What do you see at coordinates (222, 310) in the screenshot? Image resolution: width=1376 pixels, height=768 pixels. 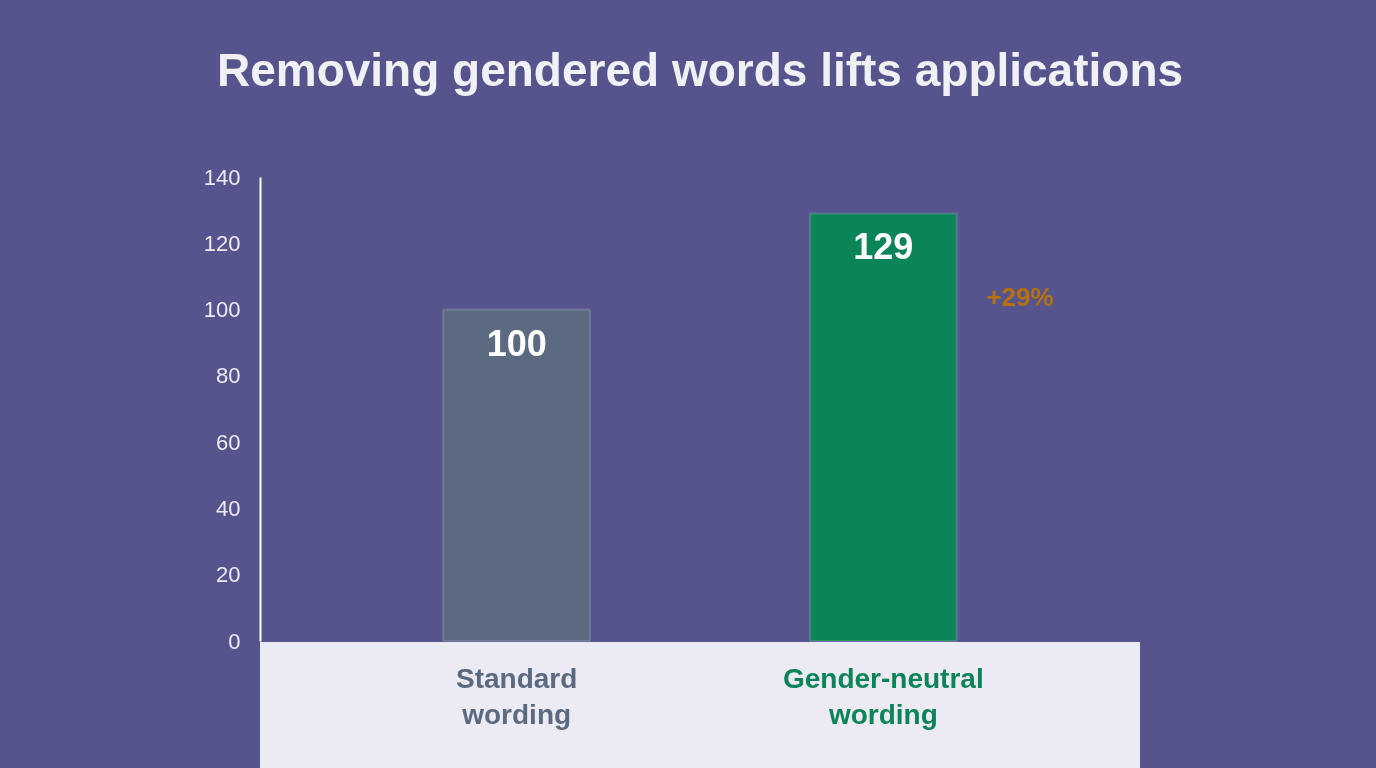 I see `y-tick-label: 100` at bounding box center [222, 310].